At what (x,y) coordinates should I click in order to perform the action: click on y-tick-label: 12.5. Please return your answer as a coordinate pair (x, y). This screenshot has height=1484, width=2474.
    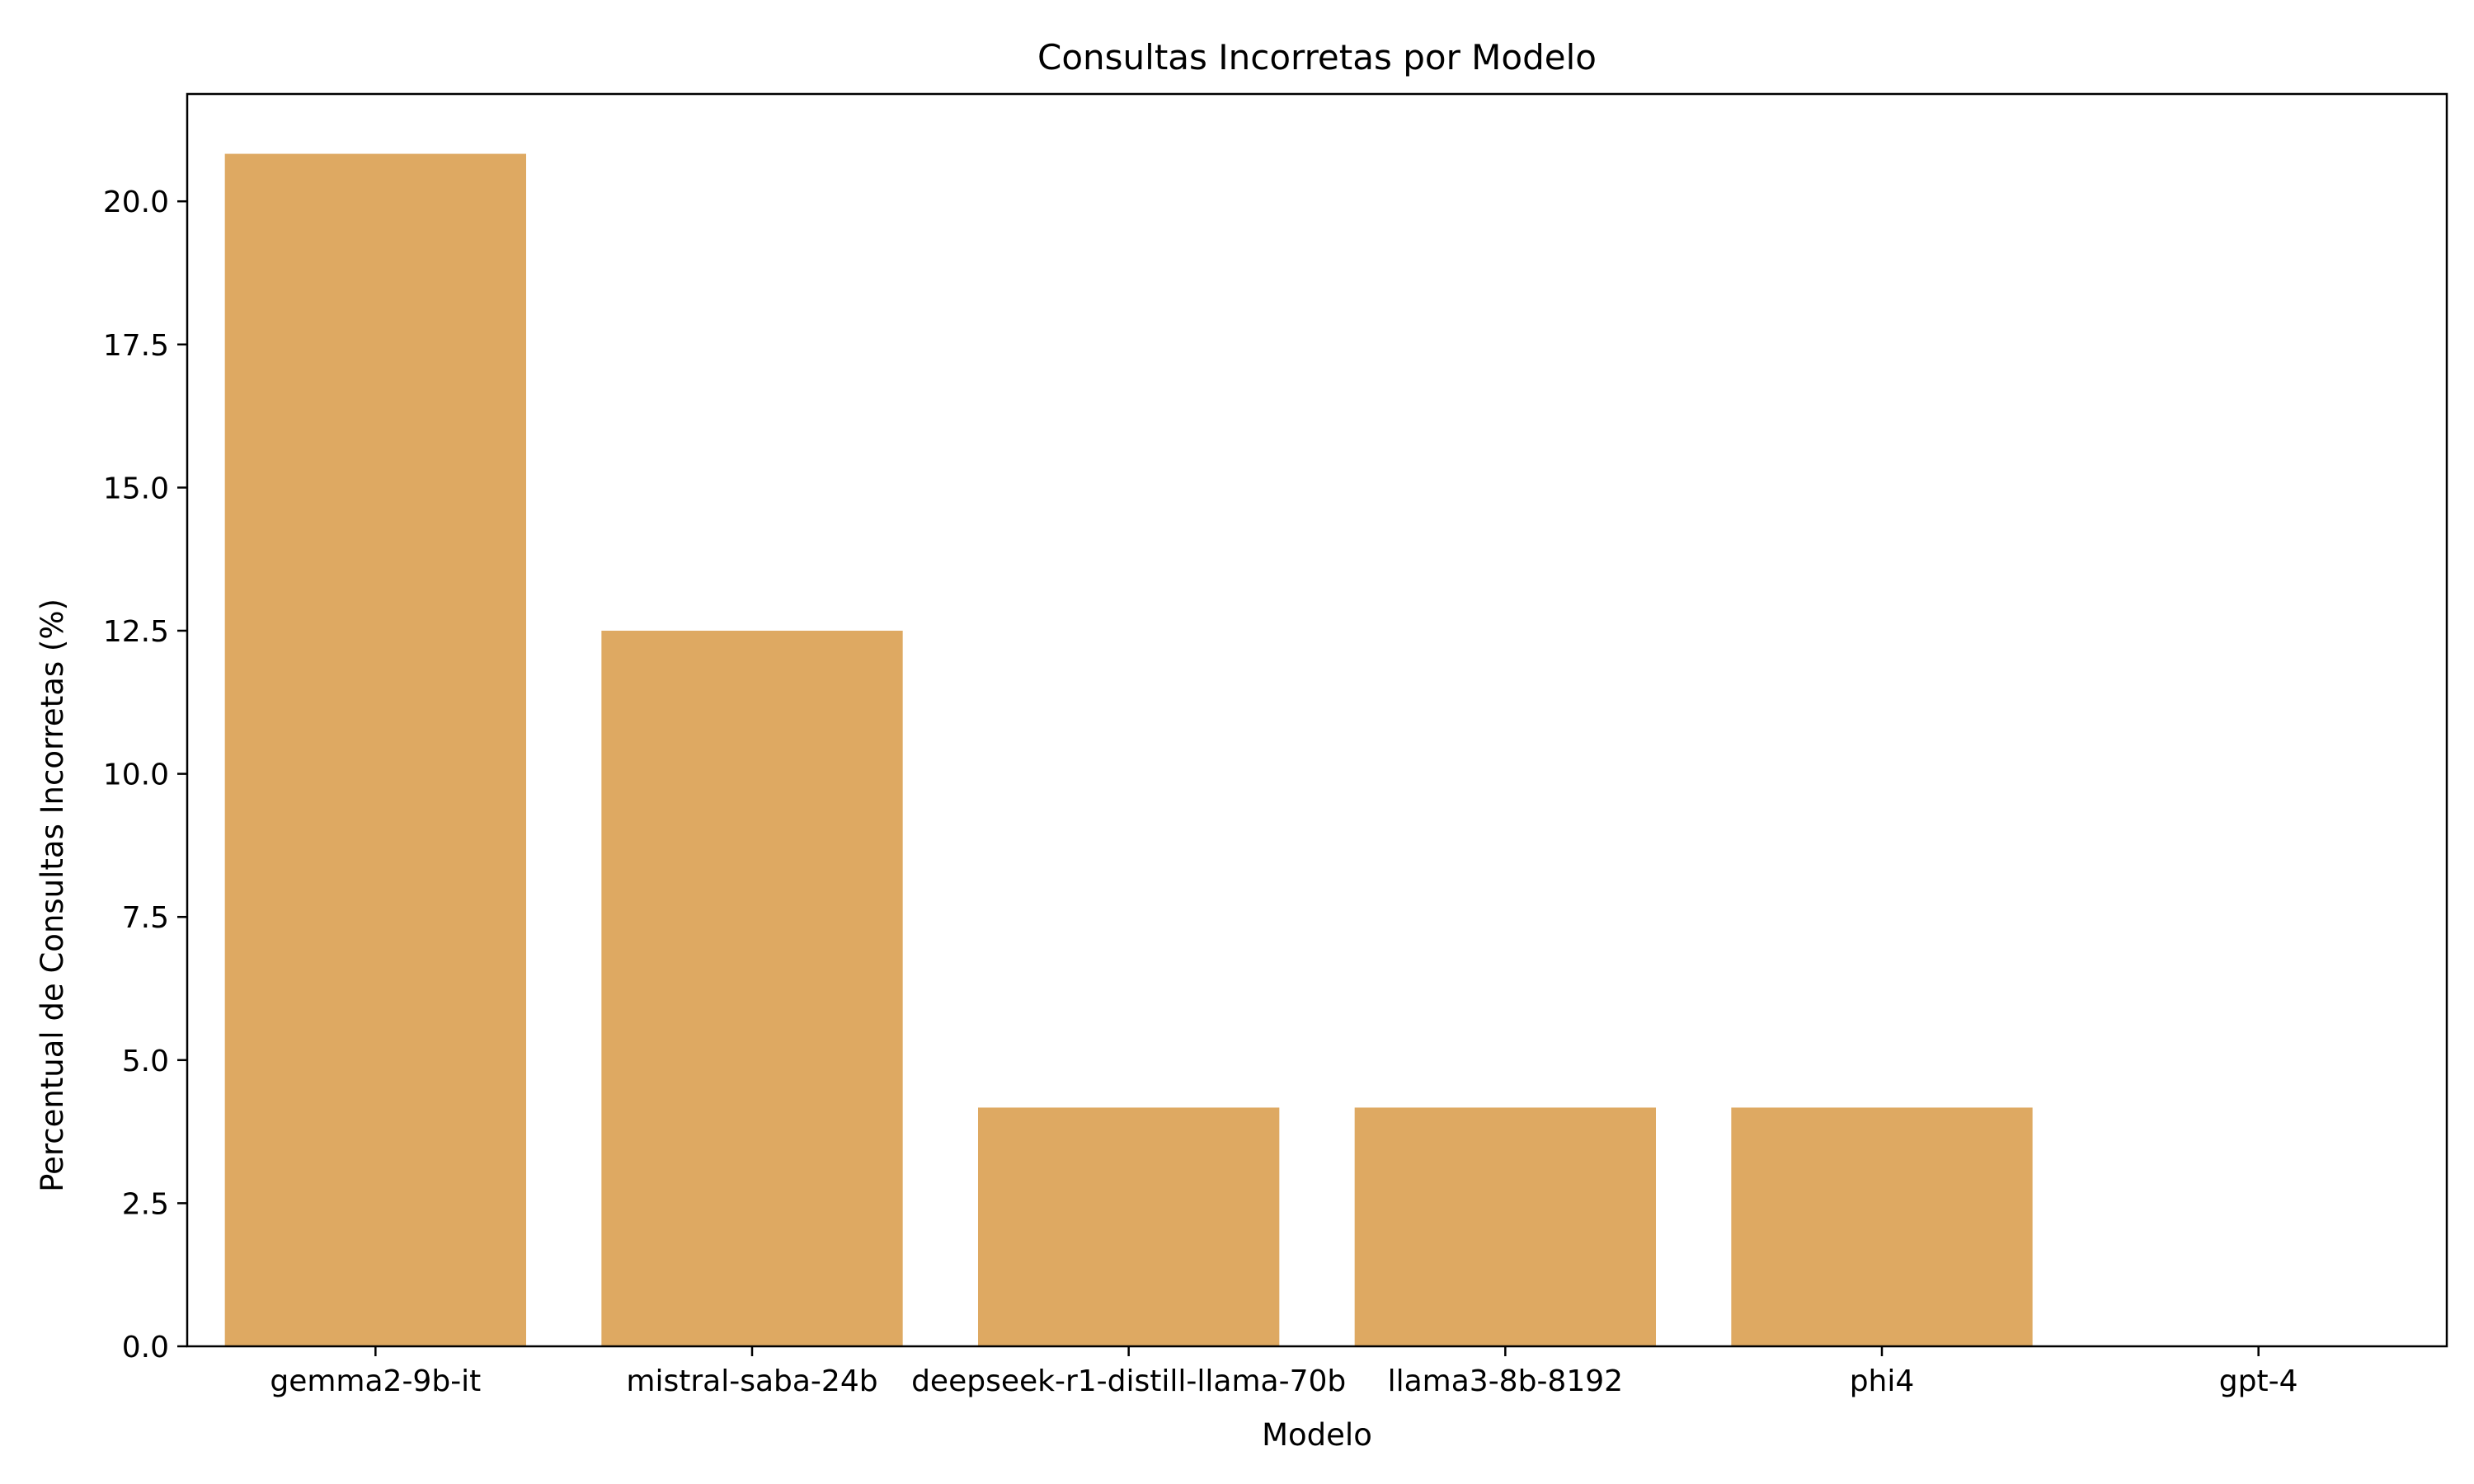
    Looking at the image, I should click on (136, 632).